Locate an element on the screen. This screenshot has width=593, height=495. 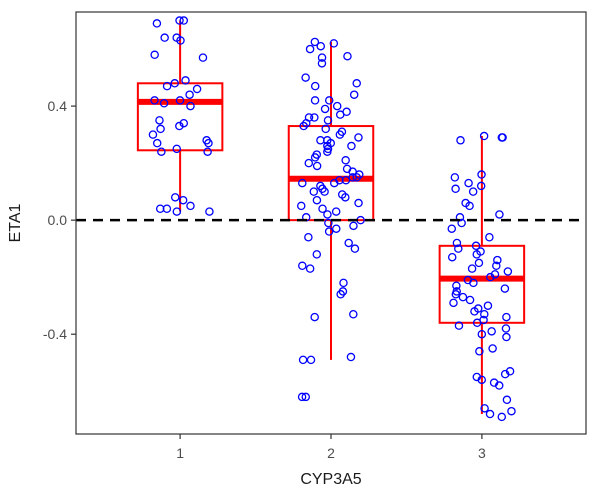
y-tick-label: 0.4 is located at coordinates (58, 106).